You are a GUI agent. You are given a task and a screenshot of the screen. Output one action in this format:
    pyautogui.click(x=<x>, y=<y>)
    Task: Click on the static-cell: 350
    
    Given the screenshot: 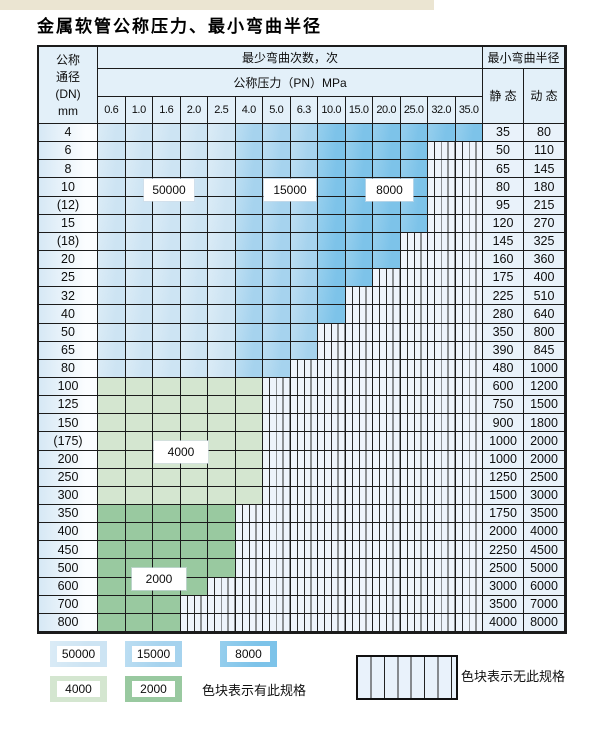 What is the action you would take?
    pyautogui.click(x=503, y=332)
    